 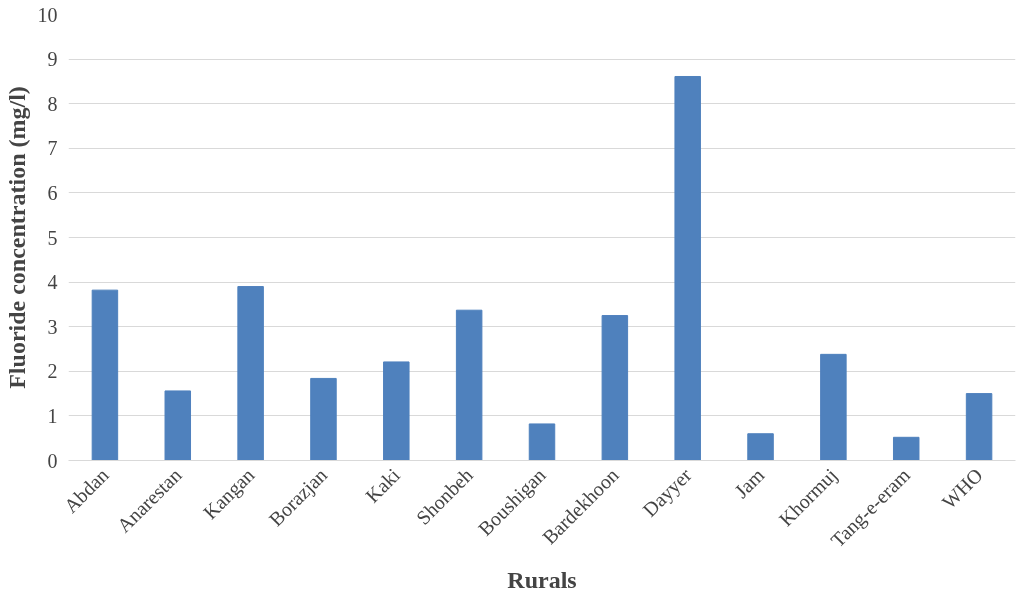 What do you see at coordinates (52, 415) in the screenshot?
I see `y-tick-label: 1` at bounding box center [52, 415].